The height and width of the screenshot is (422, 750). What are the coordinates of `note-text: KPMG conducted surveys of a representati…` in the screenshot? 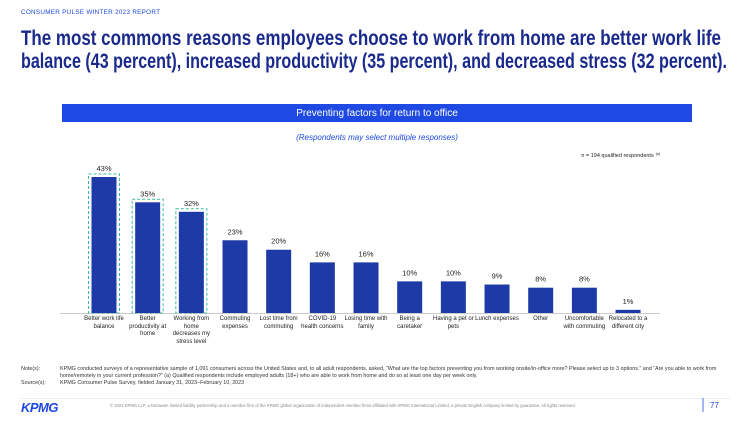 It's located at (388, 372).